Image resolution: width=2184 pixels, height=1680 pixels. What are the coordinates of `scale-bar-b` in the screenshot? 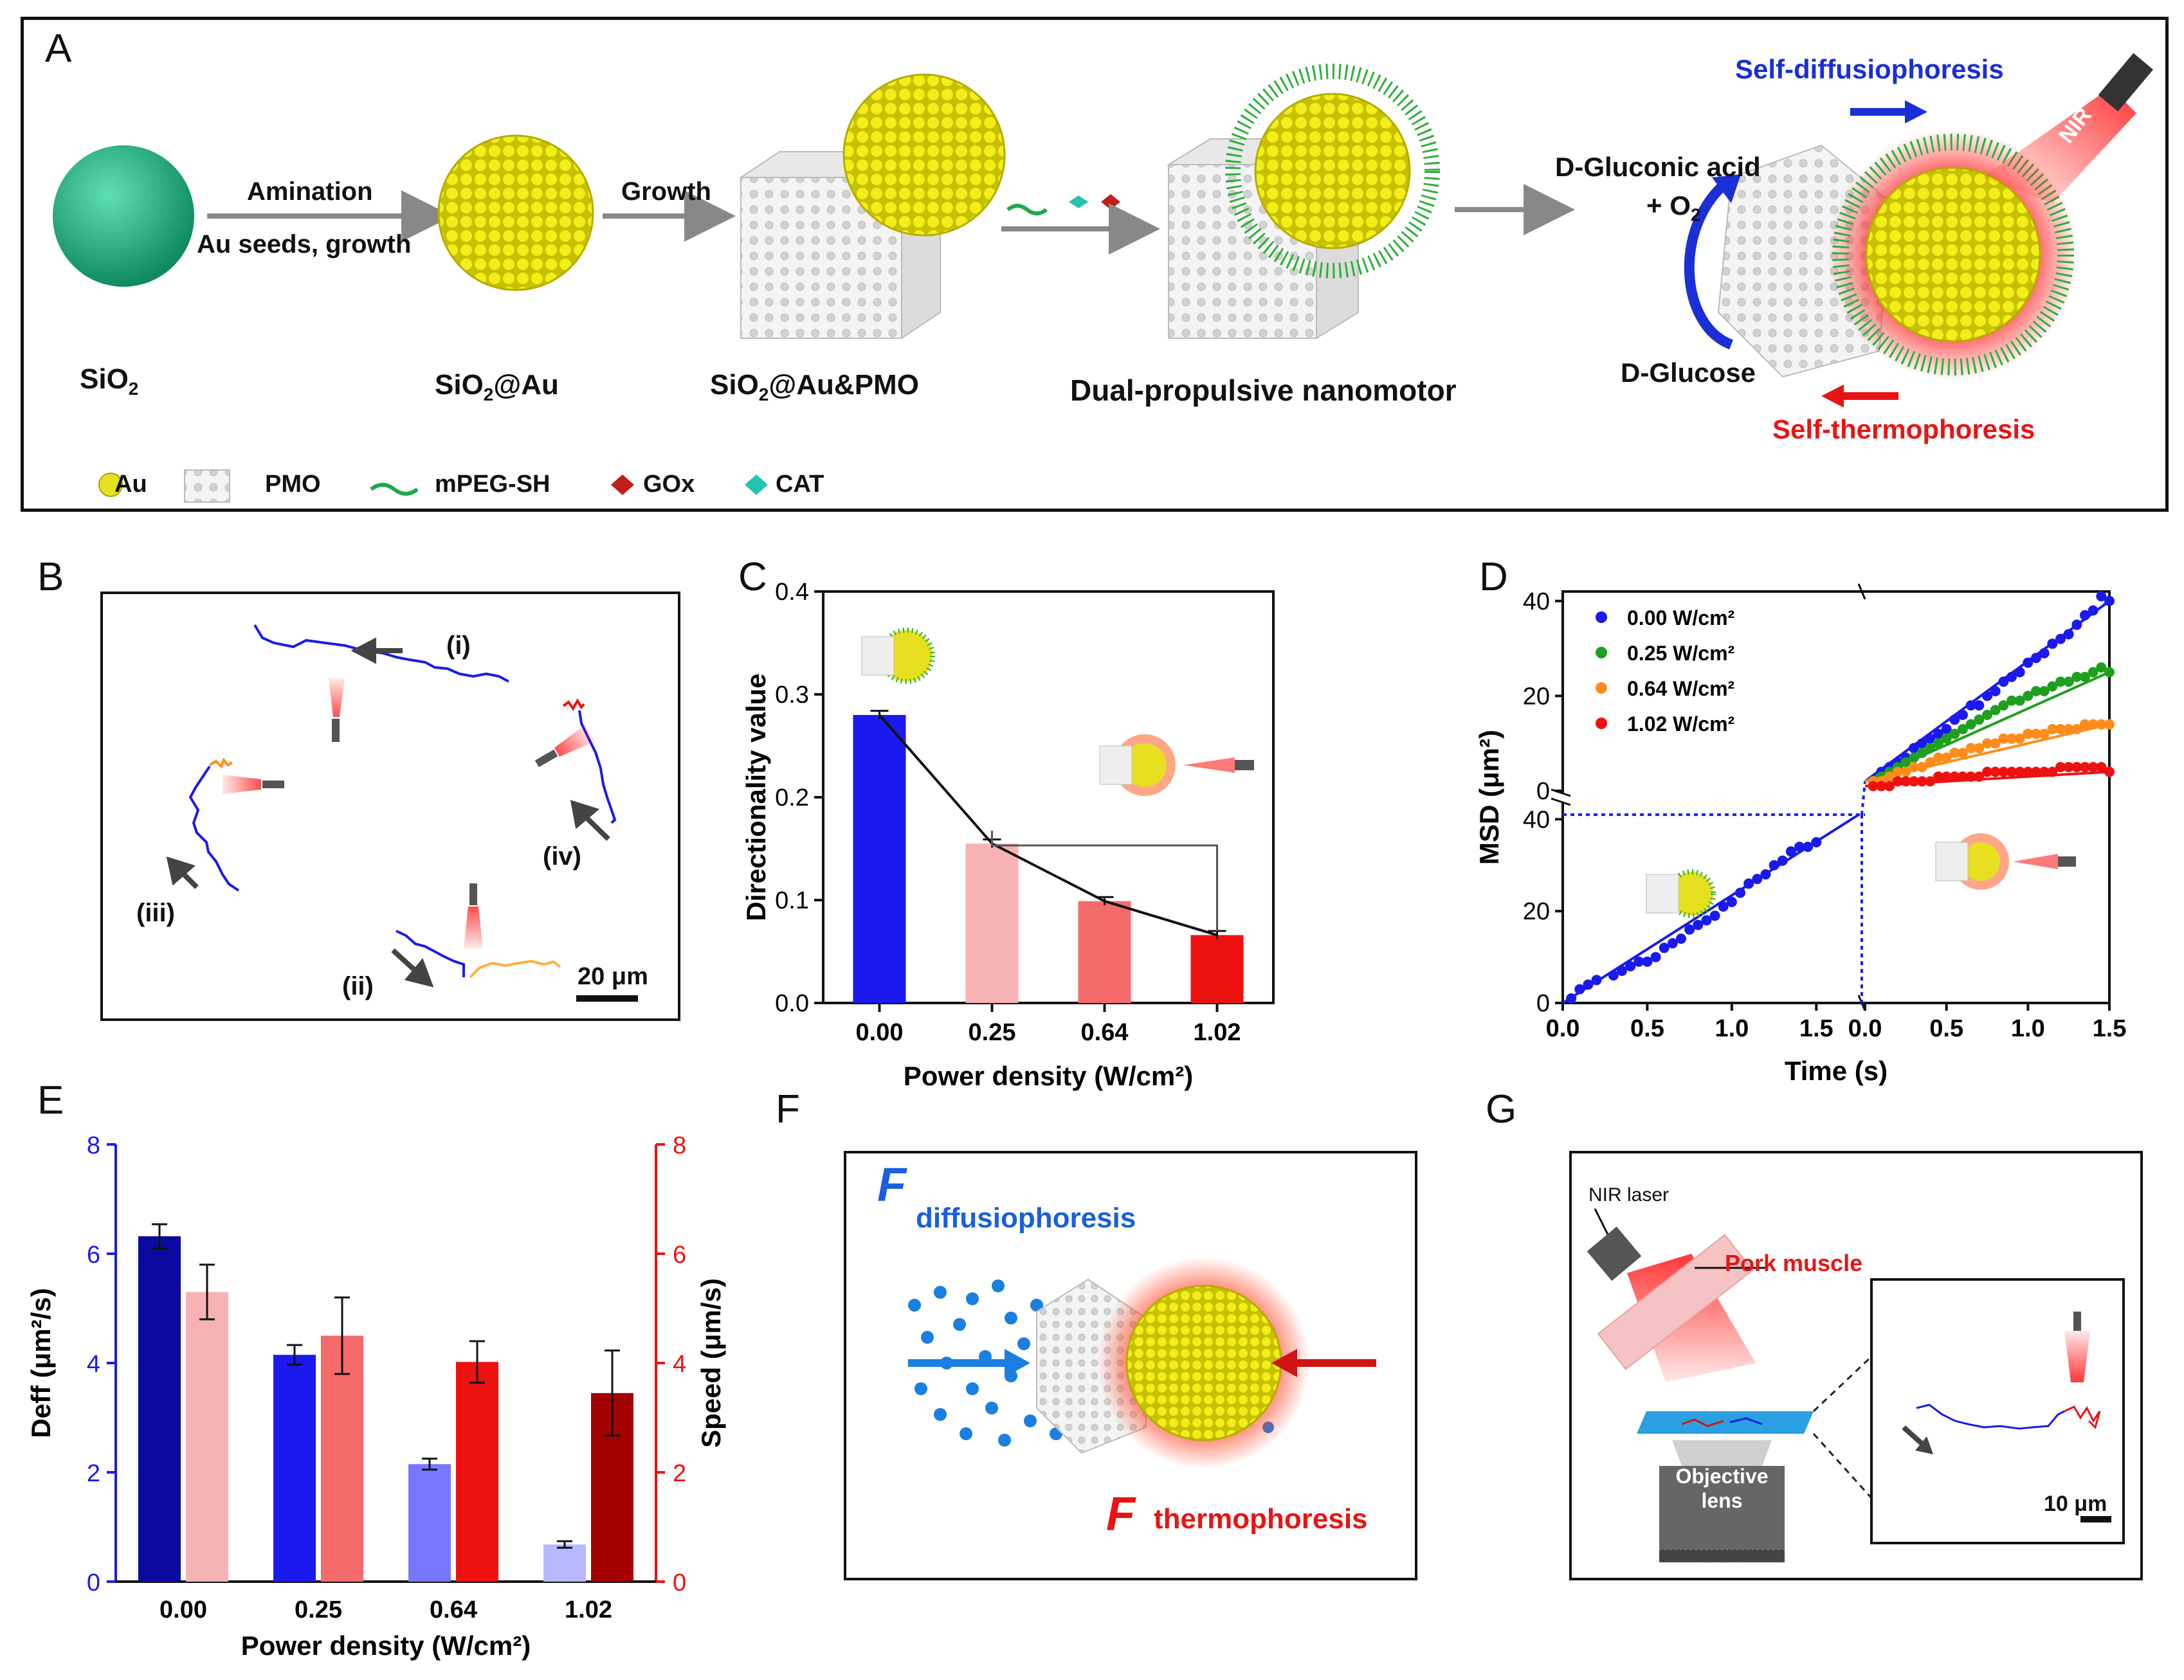 It's located at (607, 999).